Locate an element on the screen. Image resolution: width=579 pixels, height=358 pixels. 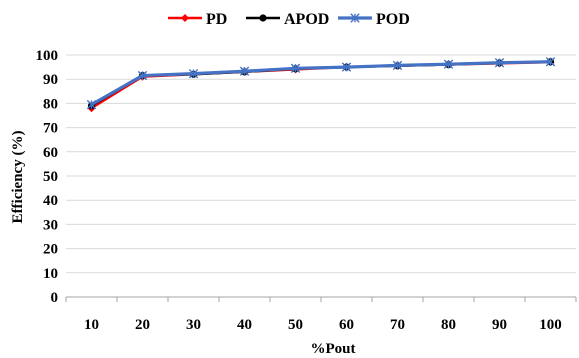
x-tick-label-80: 80 is located at coordinates (448, 325).